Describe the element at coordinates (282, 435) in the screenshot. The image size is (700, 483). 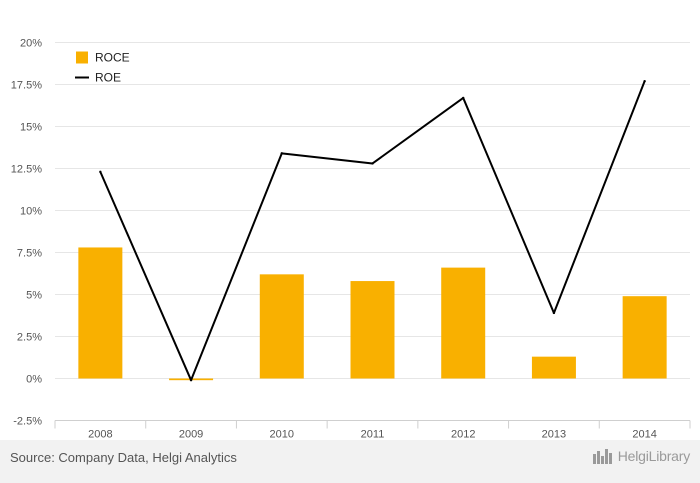
I see `x-tick-label: 2010` at that location.